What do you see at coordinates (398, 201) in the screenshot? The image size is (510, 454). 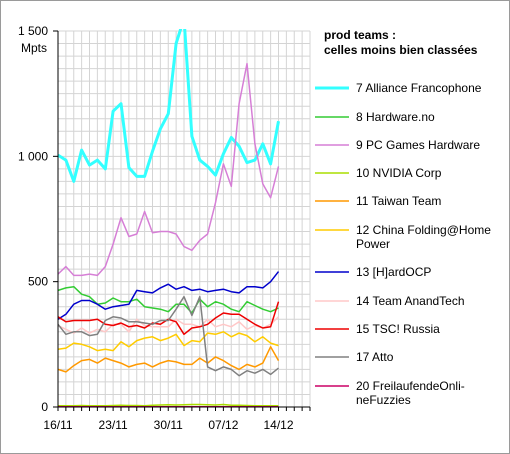 I see `legend-label: 11 Taiwan Team` at bounding box center [398, 201].